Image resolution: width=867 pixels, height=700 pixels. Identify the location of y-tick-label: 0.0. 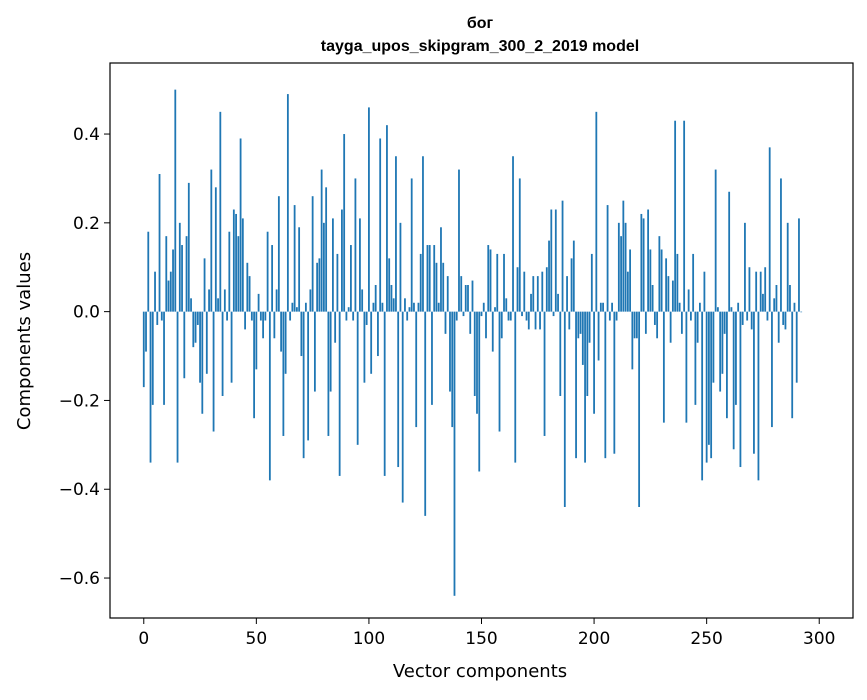
(86, 313).